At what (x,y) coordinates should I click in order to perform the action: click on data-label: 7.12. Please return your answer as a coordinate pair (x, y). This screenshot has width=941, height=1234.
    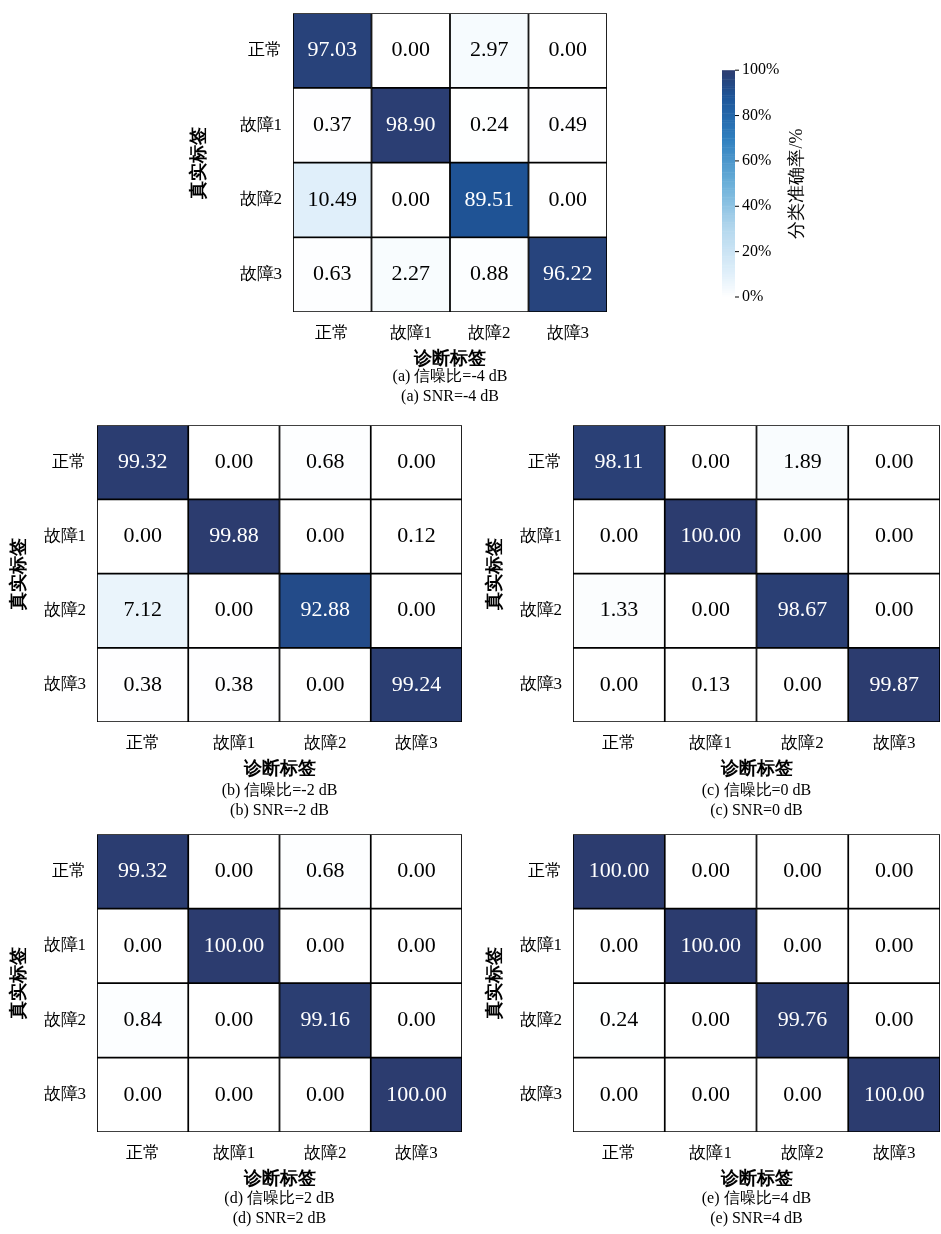
    Looking at the image, I should click on (142, 609).